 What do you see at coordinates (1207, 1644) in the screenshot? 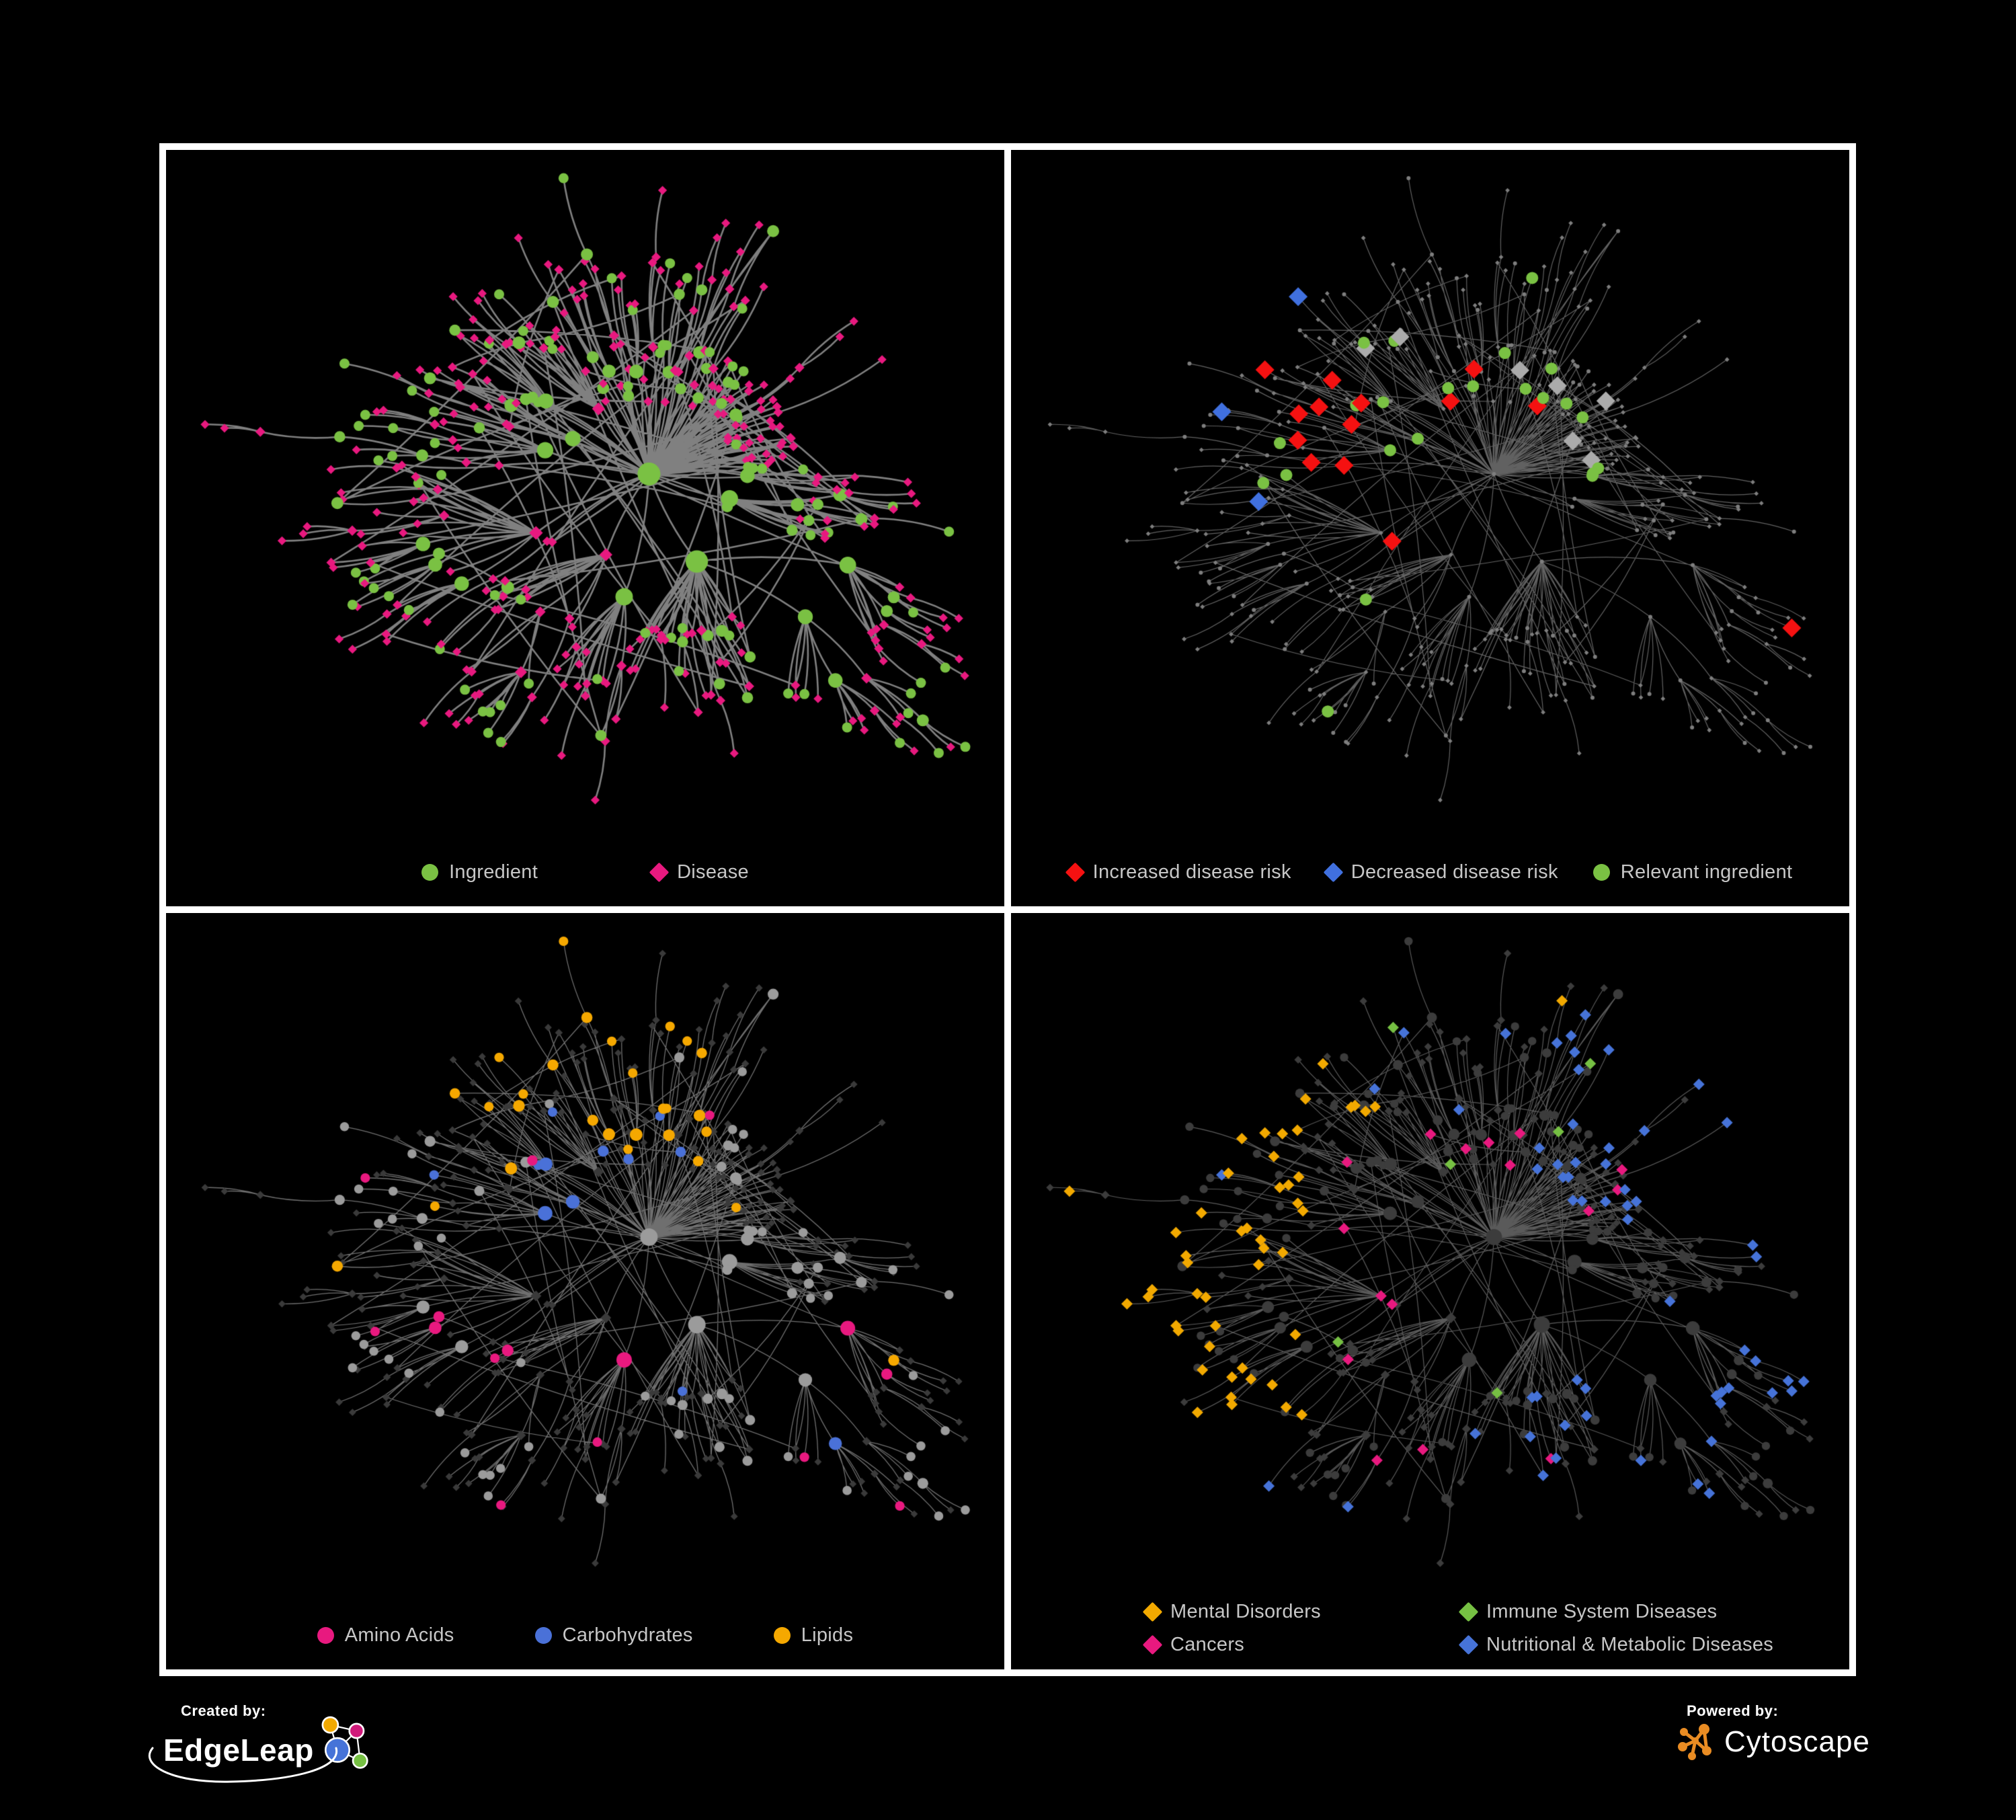
I see `legend-label: Cancers` at bounding box center [1207, 1644].